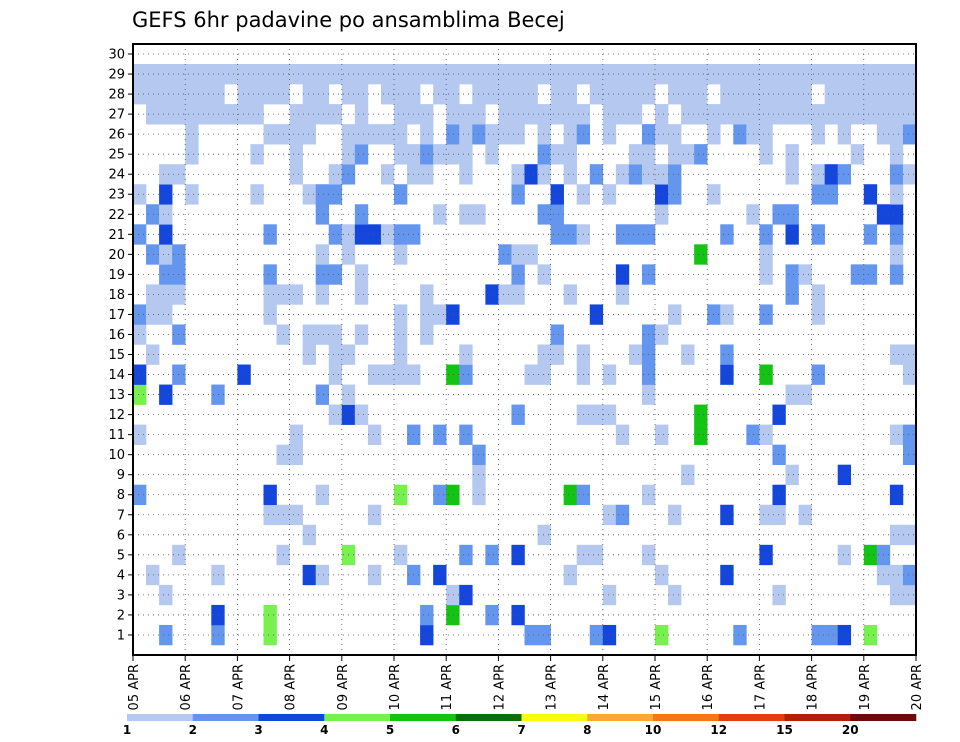 This screenshot has width=960, height=742. Describe the element at coordinates (116, 315) in the screenshot. I see `y-tick-label: 17` at that location.